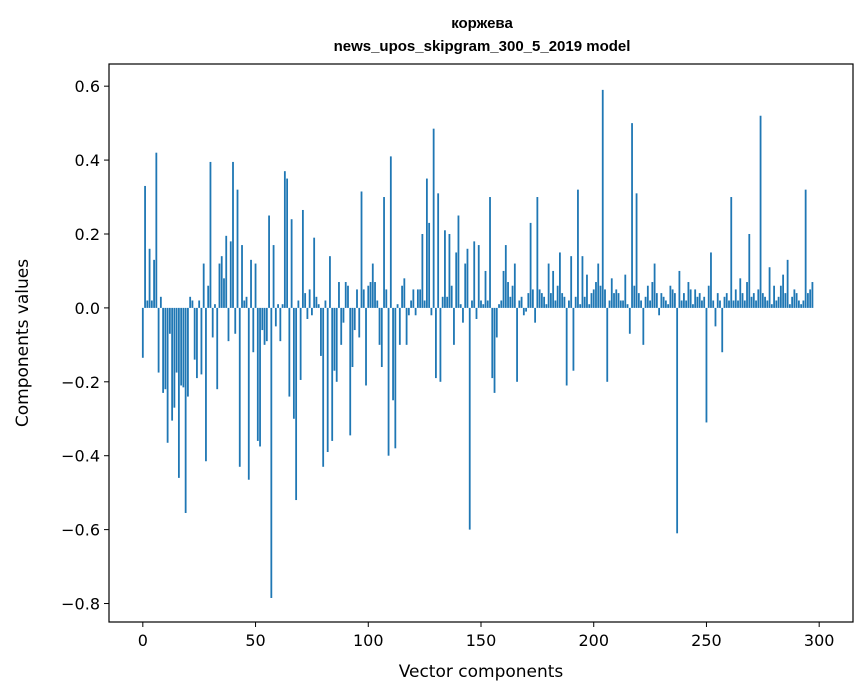 Image resolution: width=867 pixels, height=696 pixels. Describe the element at coordinates (87, 160) in the screenshot. I see `y-tick-label: 0.4` at that location.